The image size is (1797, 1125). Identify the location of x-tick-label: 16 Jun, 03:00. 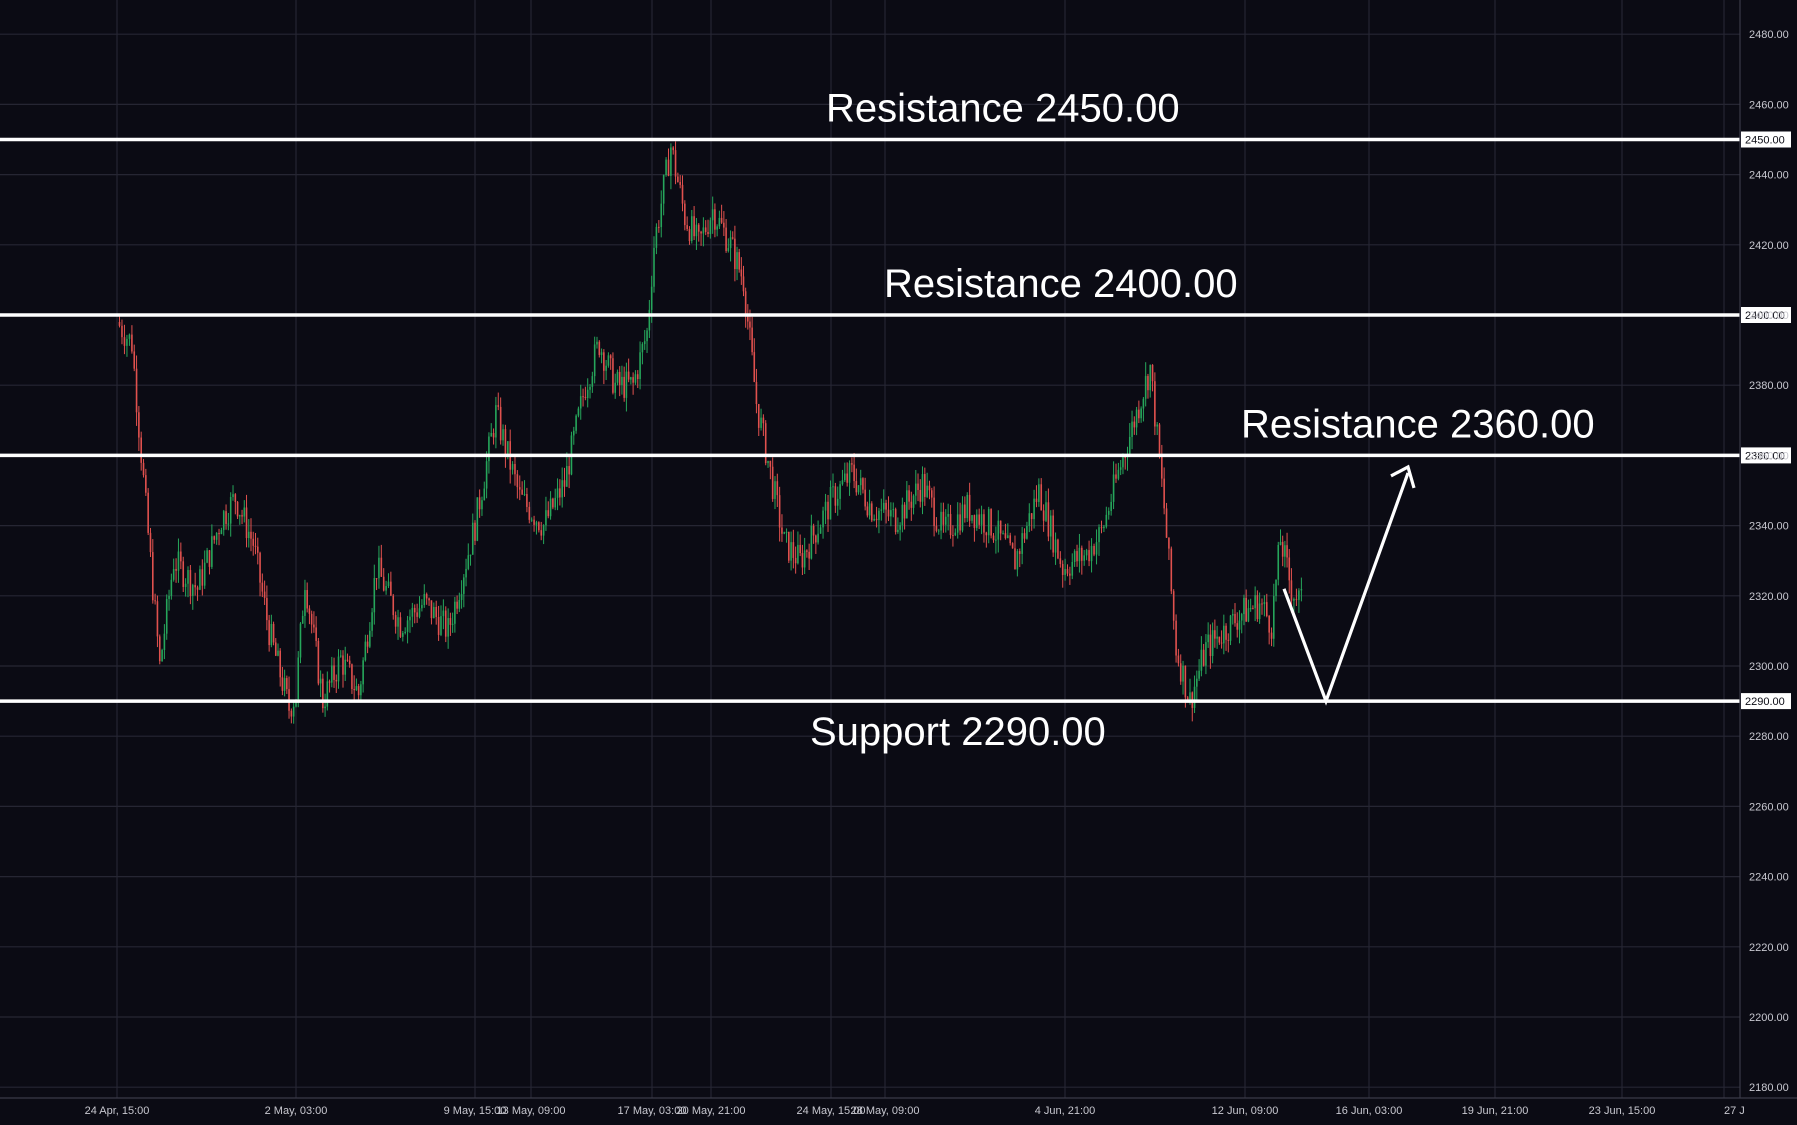
(1369, 1111).